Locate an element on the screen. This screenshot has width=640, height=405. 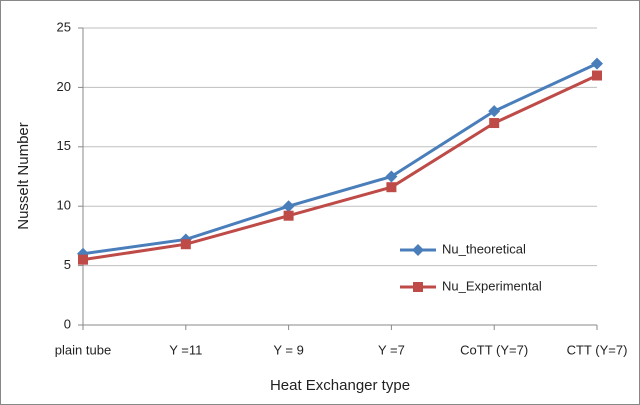
y-tick-label: 25 is located at coordinates (64, 26).